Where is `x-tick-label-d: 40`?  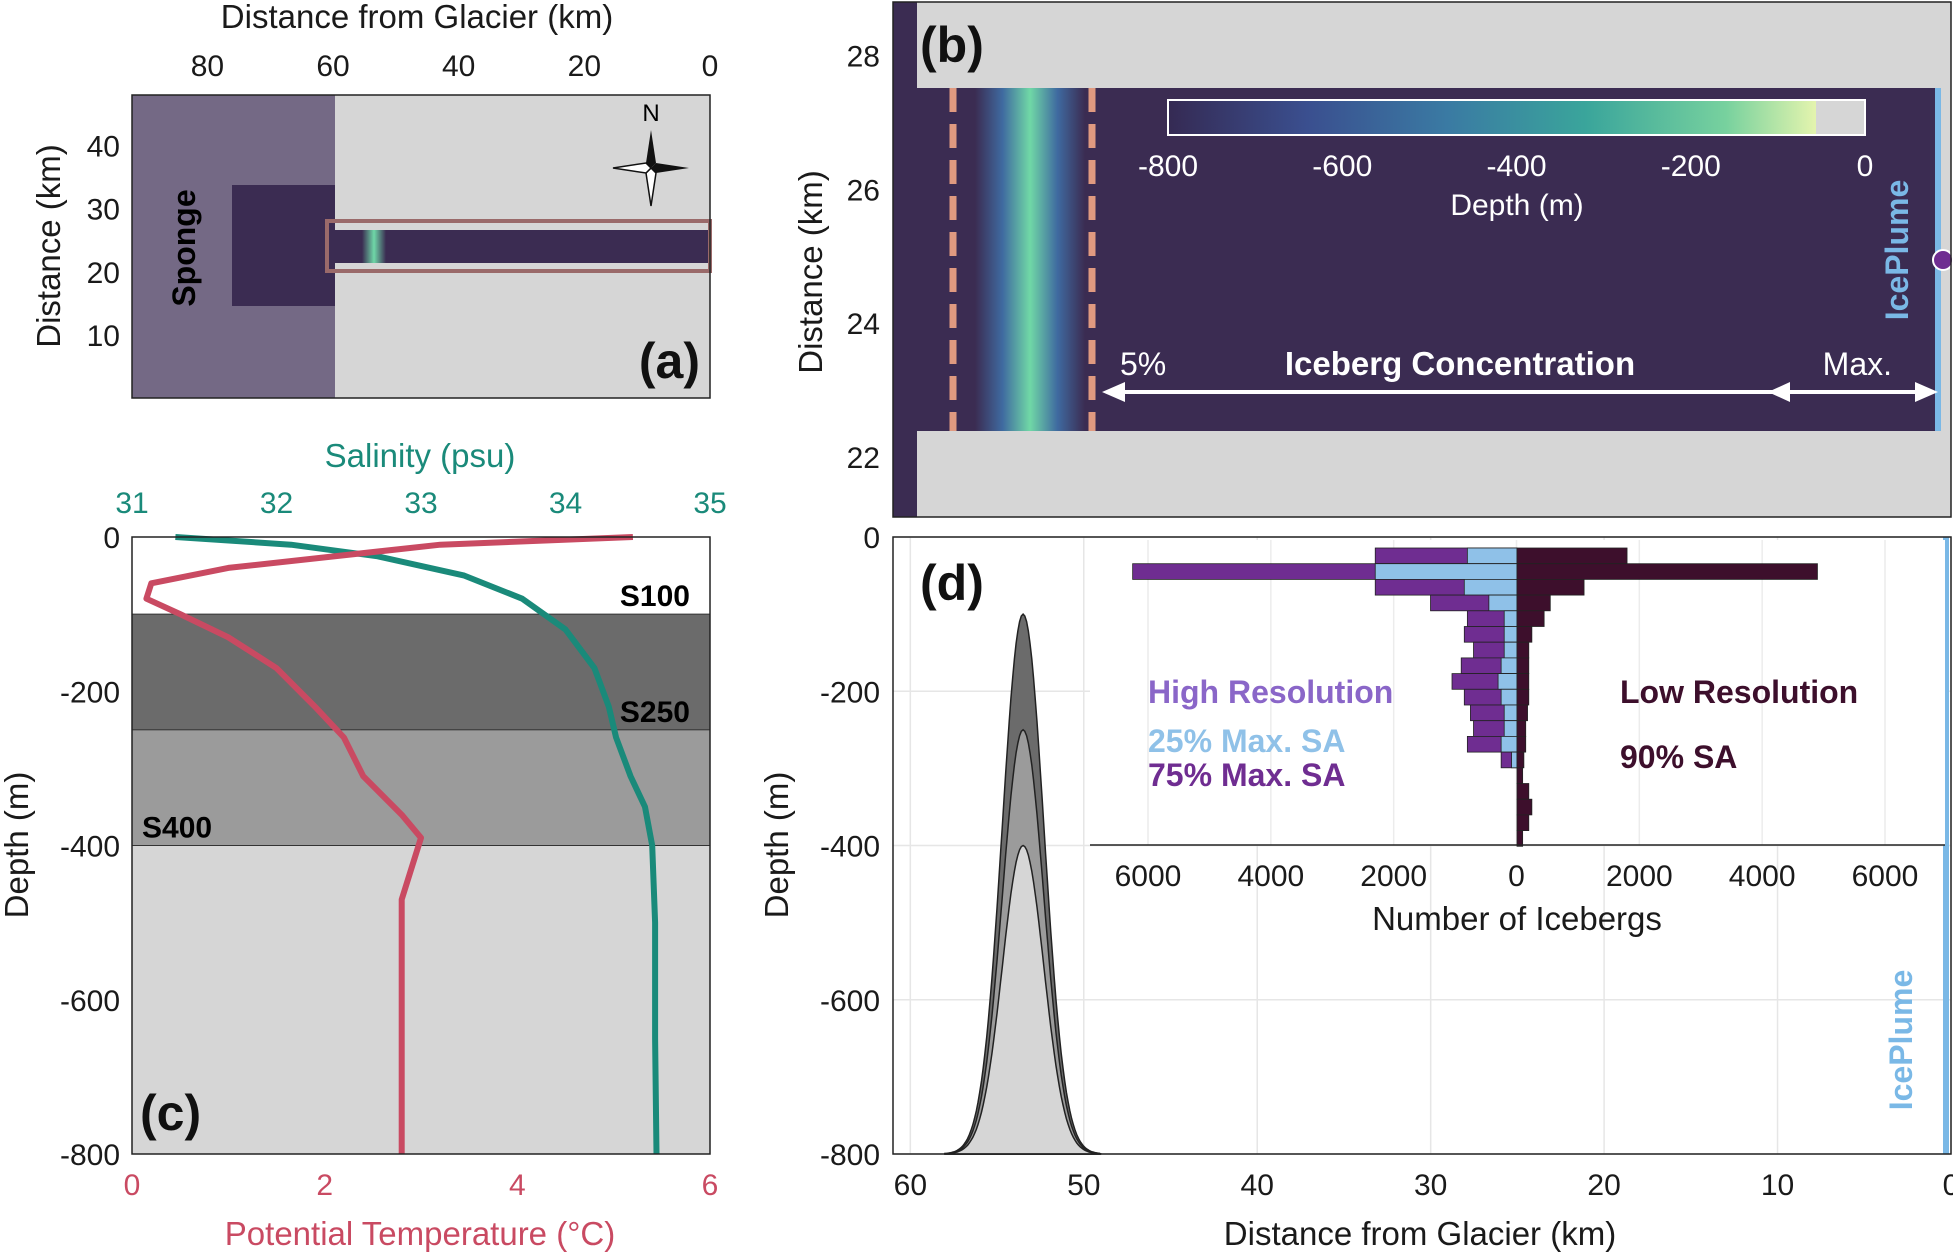
x-tick-label-d: 40 is located at coordinates (1257, 1185).